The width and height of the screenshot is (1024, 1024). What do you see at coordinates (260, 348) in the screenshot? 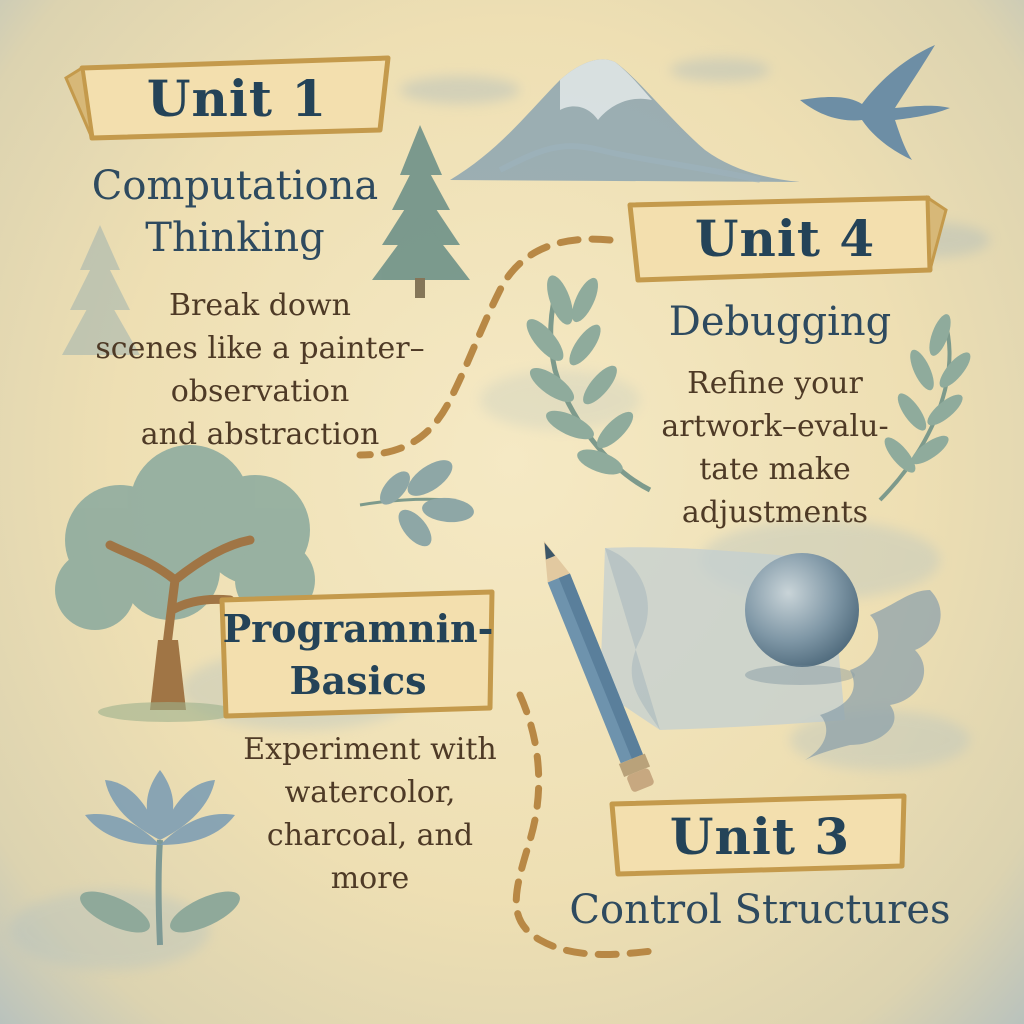
I see `unit1-body-line: scenes like a painter–` at bounding box center [260, 348].